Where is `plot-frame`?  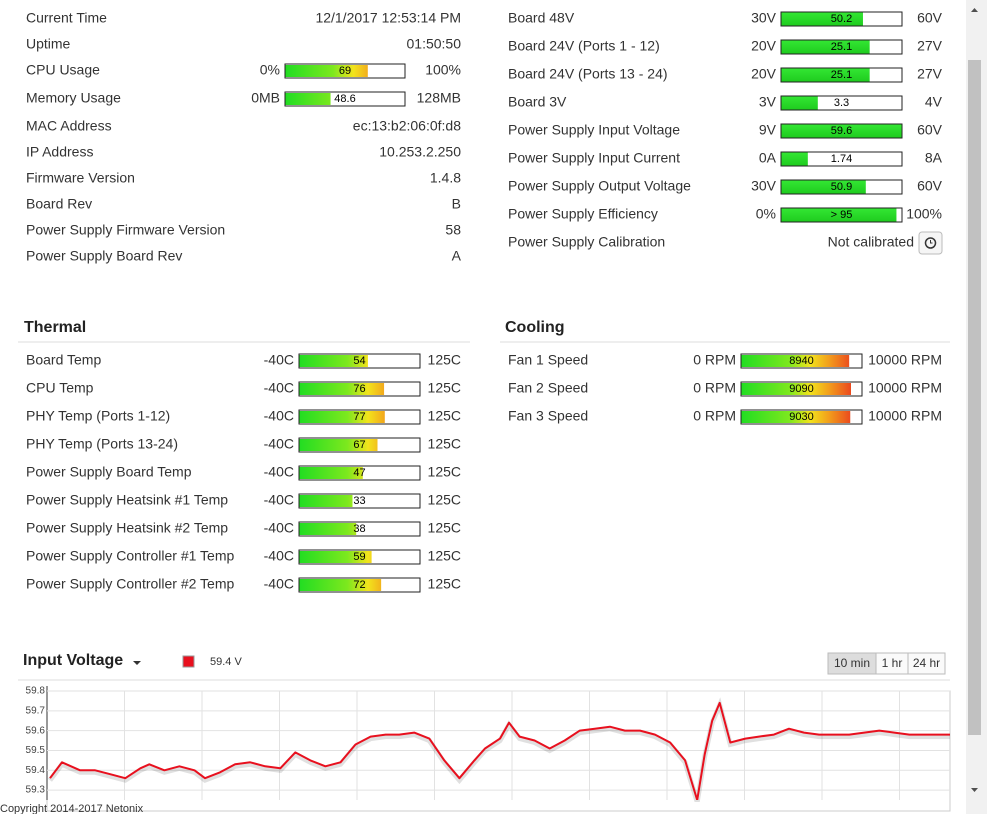
plot-frame is located at coordinates (498, 751).